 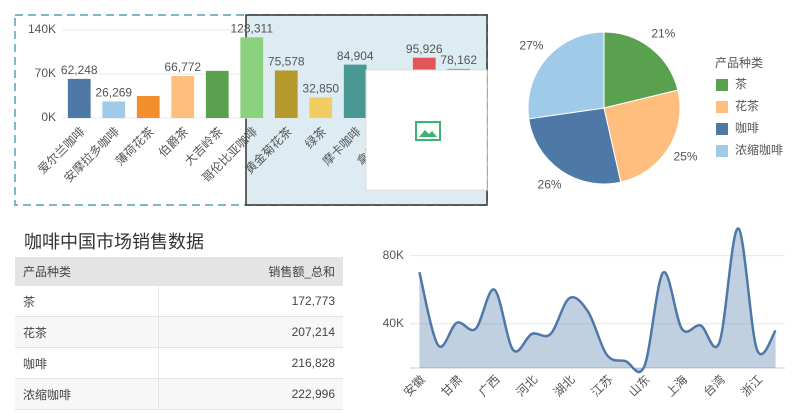 I want to click on table-cell: 172,773, so click(x=250, y=301).